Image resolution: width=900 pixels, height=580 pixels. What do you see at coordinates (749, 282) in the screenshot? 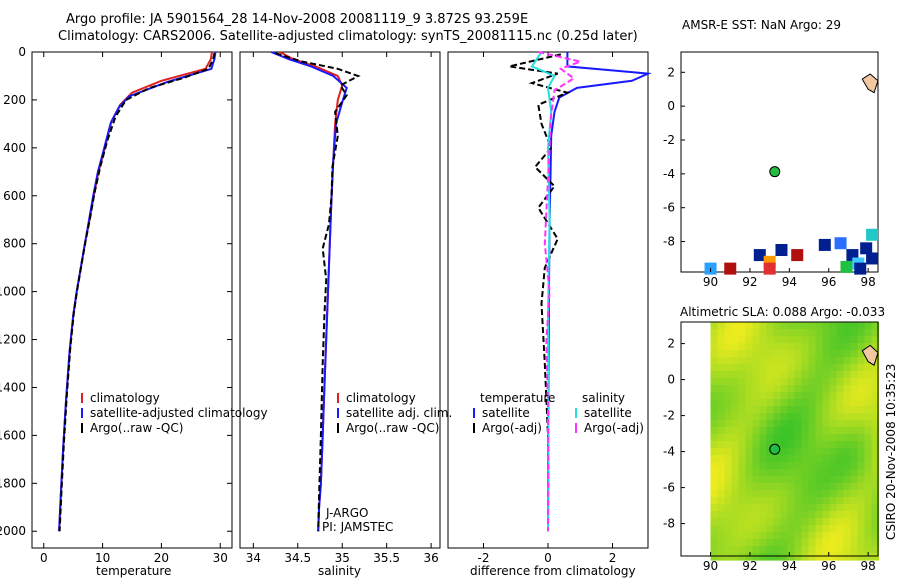
I see `amsre_sst_map-xtick-label: 92` at bounding box center [749, 282].